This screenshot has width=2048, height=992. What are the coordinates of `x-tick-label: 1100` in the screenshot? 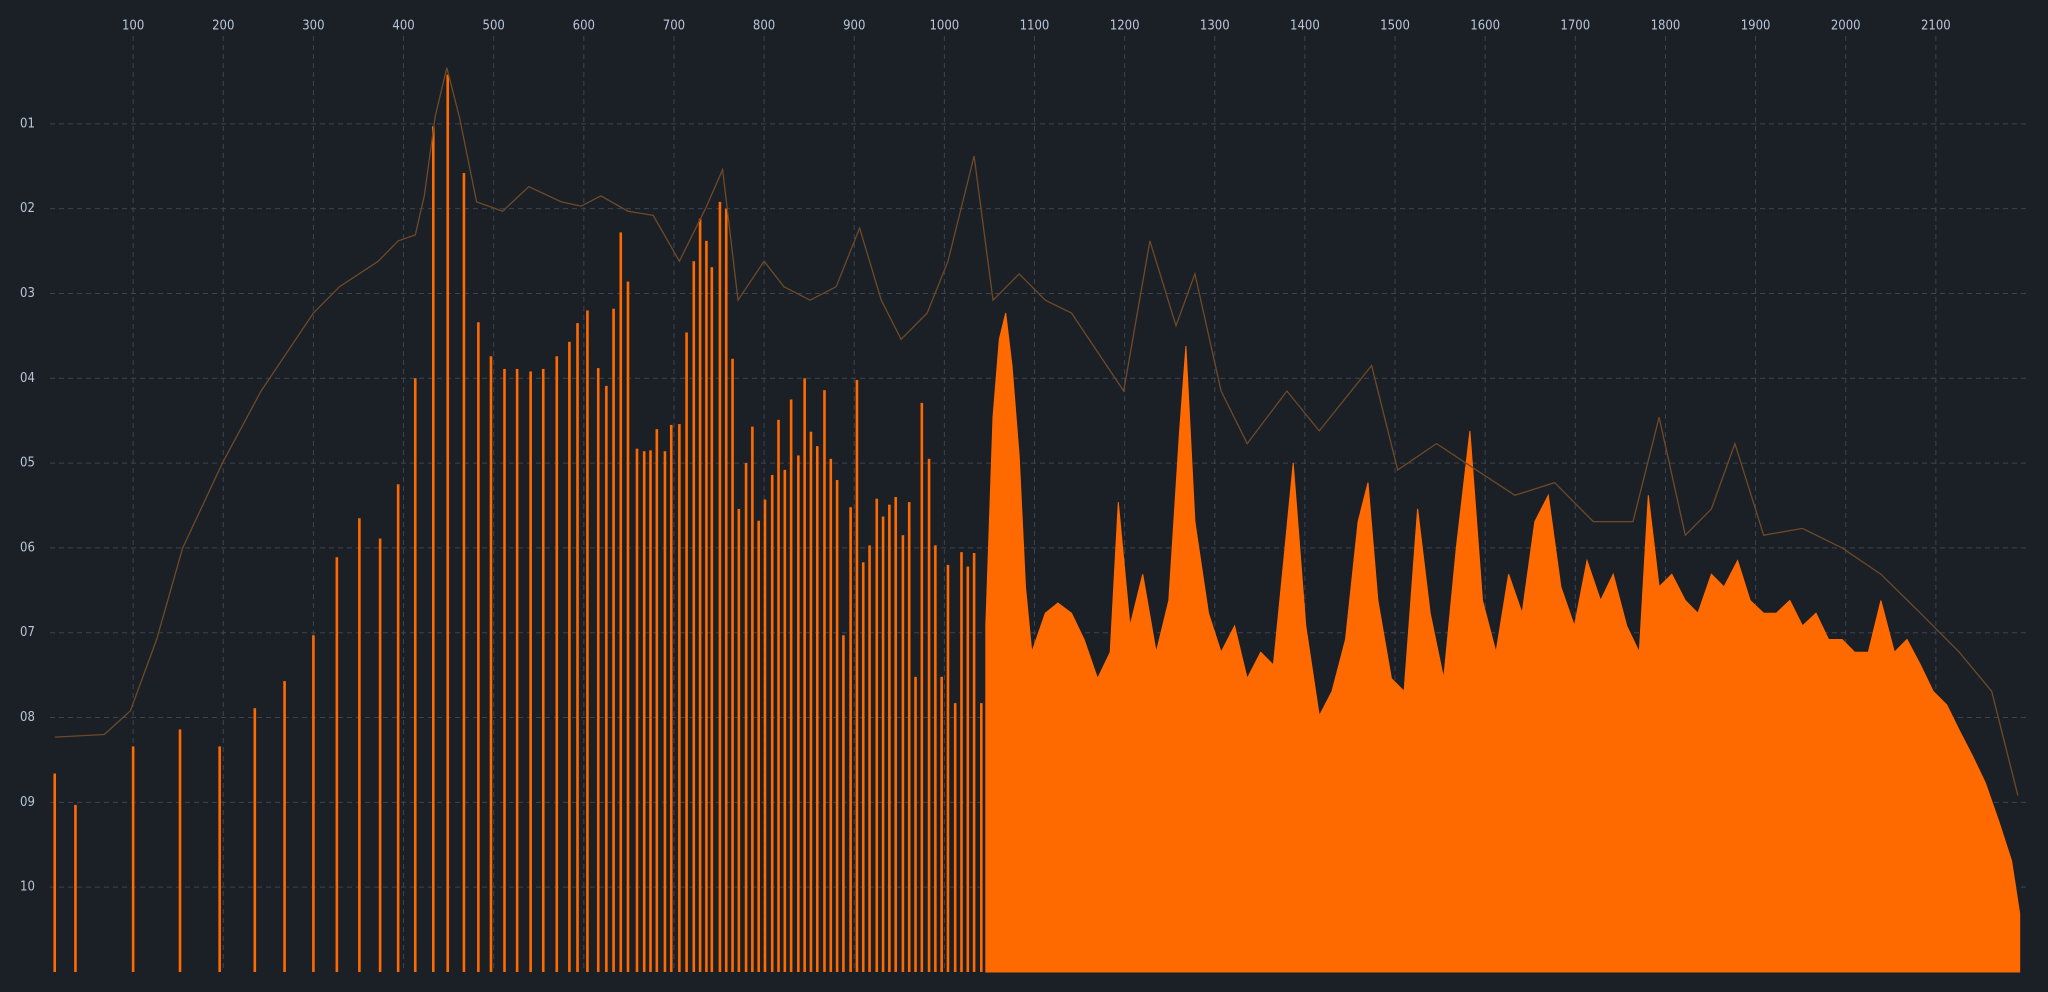 It's located at (1035, 26).